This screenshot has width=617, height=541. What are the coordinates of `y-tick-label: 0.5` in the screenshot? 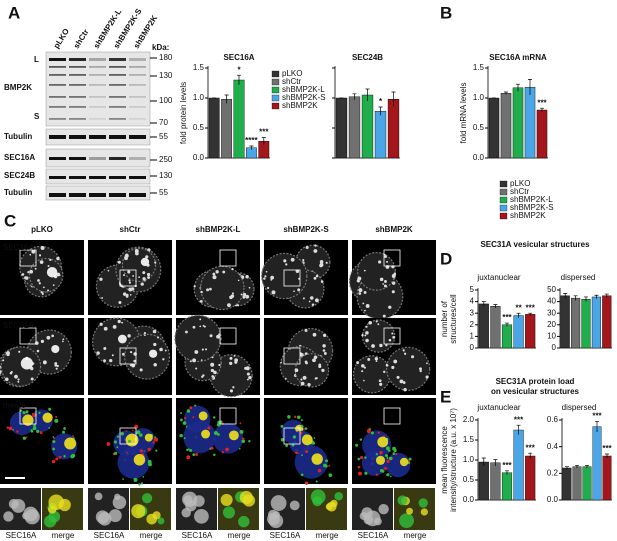 It's located at (469, 479).